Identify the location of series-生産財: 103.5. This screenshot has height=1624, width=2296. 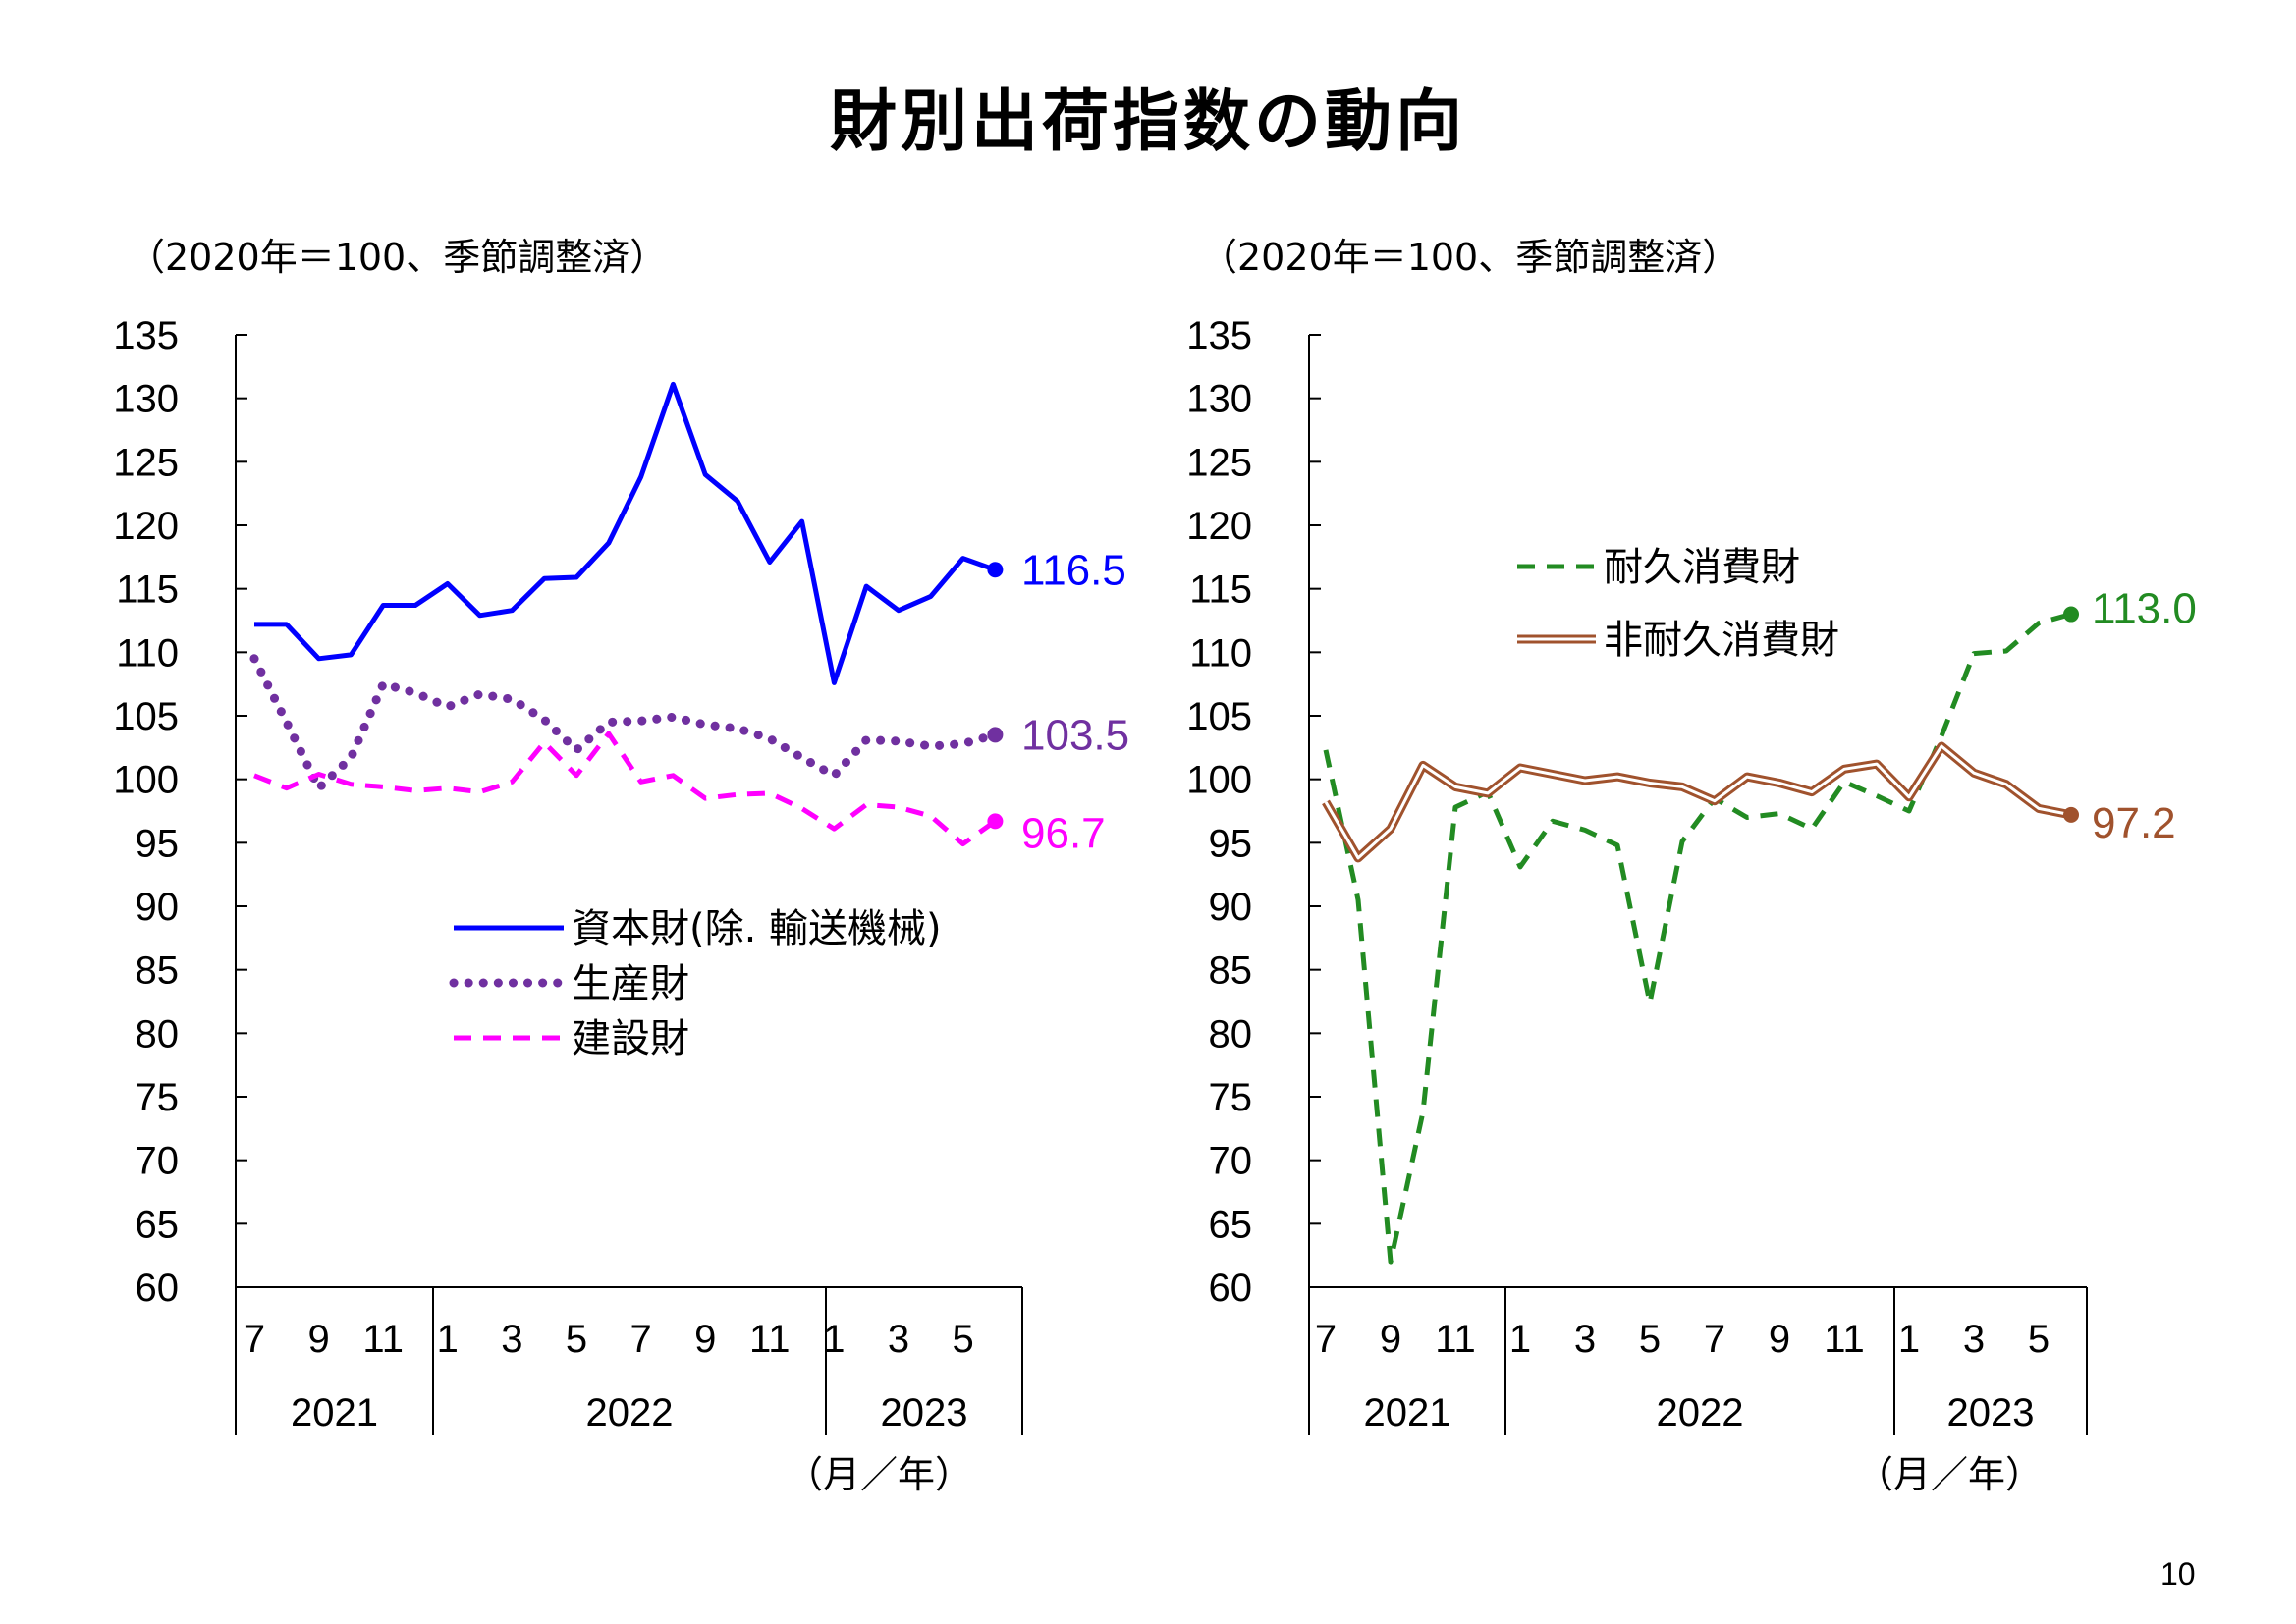
(689, 723).